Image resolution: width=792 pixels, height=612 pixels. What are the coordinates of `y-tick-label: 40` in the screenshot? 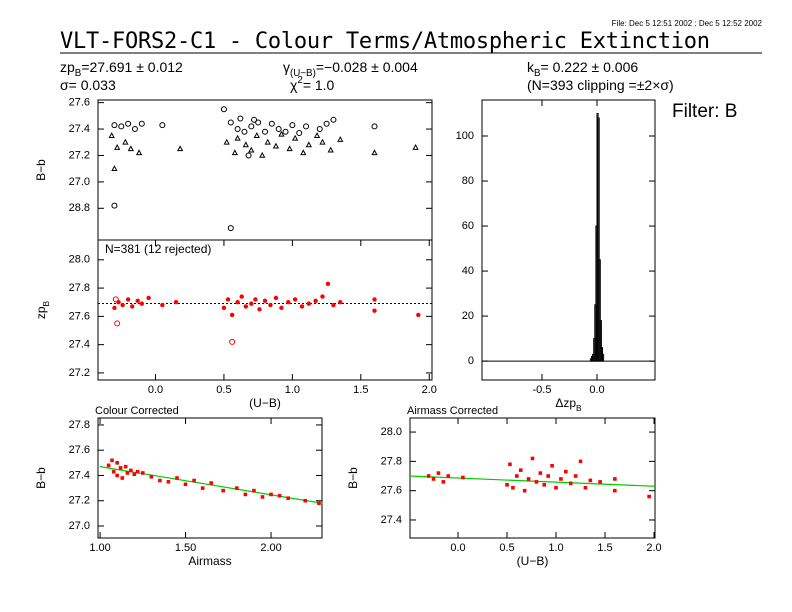 It's located at (468, 271).